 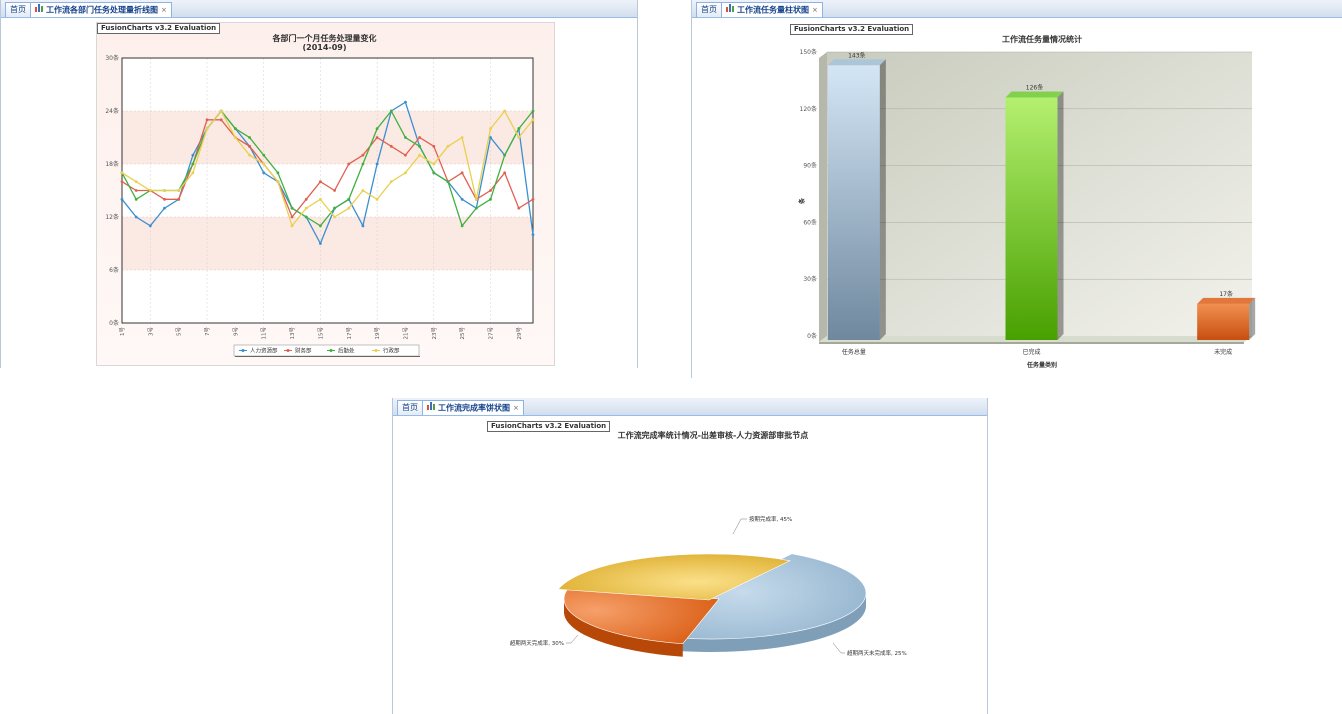 What do you see at coordinates (708, 586) in the screenshot?
I see `pie-chart: 按期完成率, 45% 超期两天未完成率, 25% 超期两天完成率, 30%` at bounding box center [708, 586].